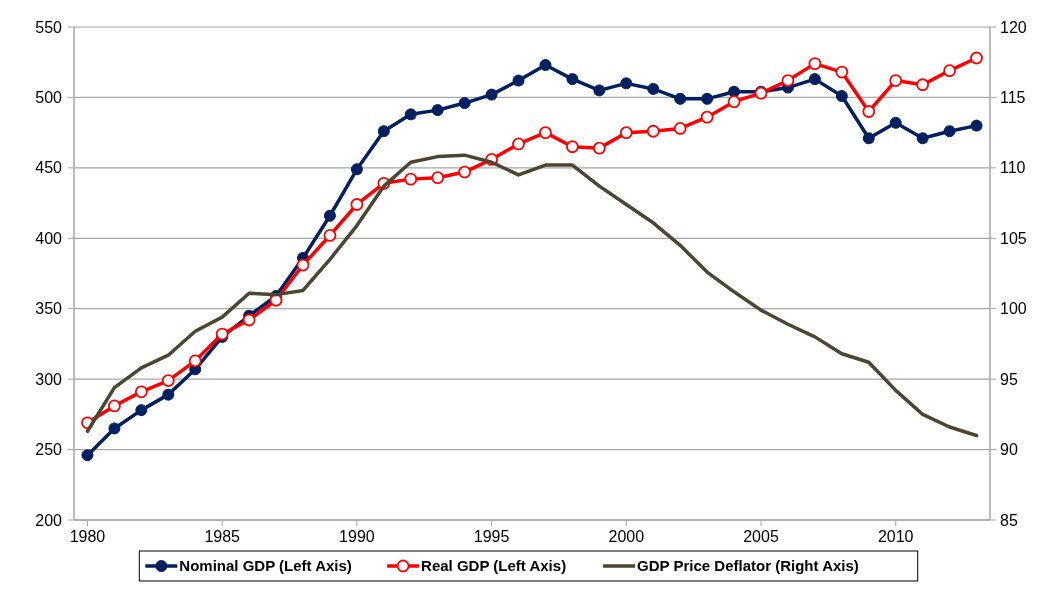 The image size is (1041, 605). What do you see at coordinates (49, 238) in the screenshot?
I see `y-tick-label: 400` at bounding box center [49, 238].